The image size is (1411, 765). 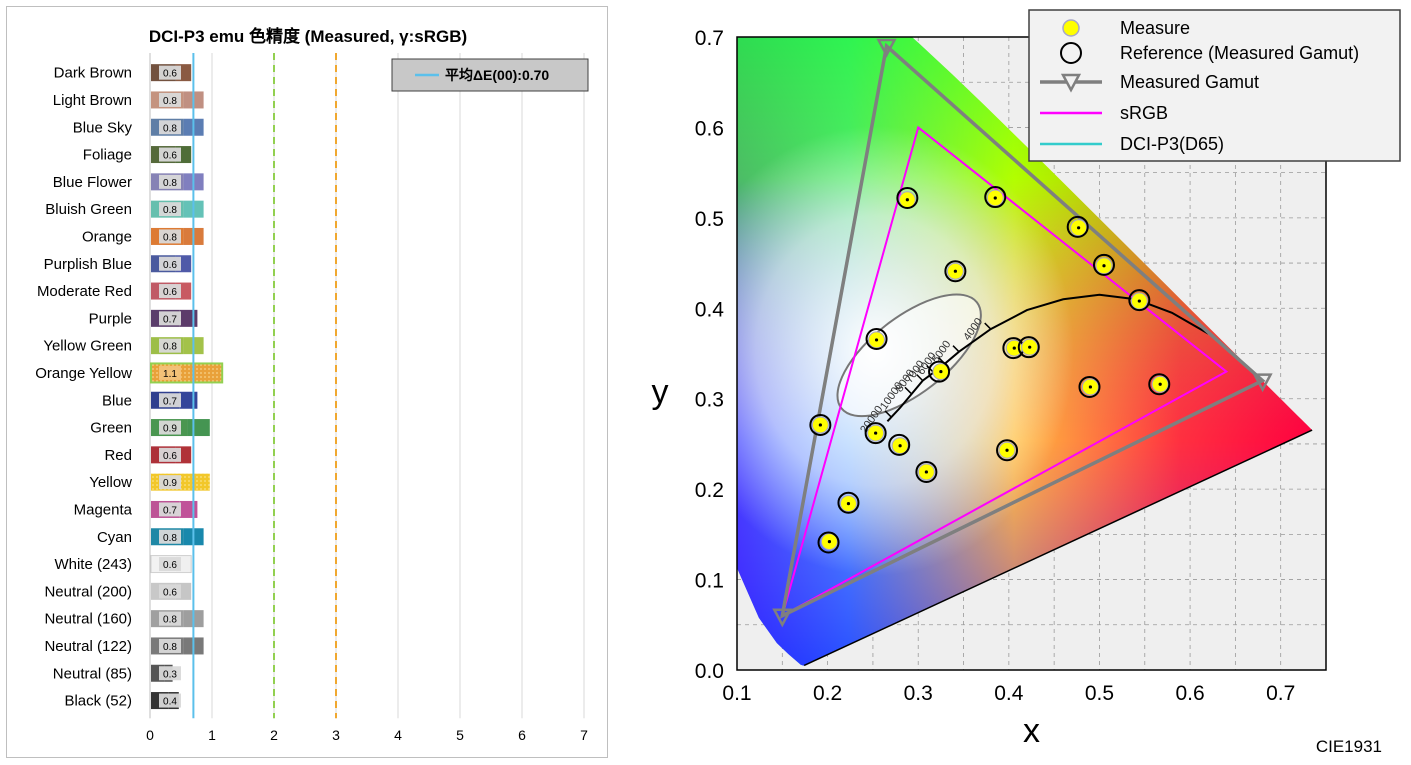 What do you see at coordinates (1099, 693) in the screenshot?
I see `x-tick-label: 0.5` at bounding box center [1099, 693].